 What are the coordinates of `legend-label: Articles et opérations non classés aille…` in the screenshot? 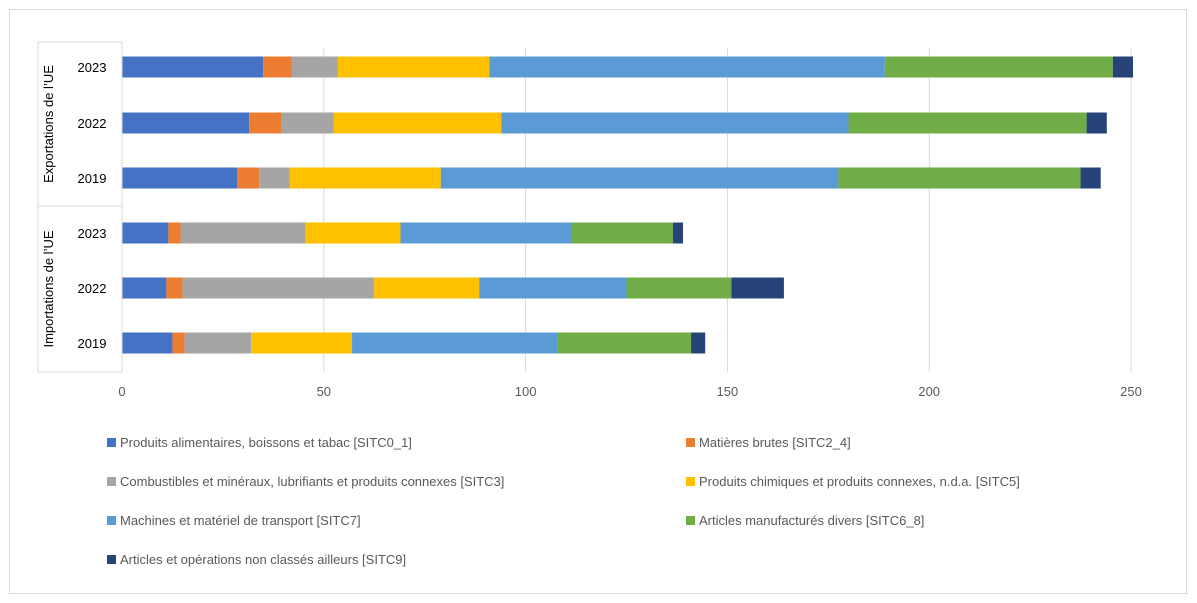 It's located at (263, 559).